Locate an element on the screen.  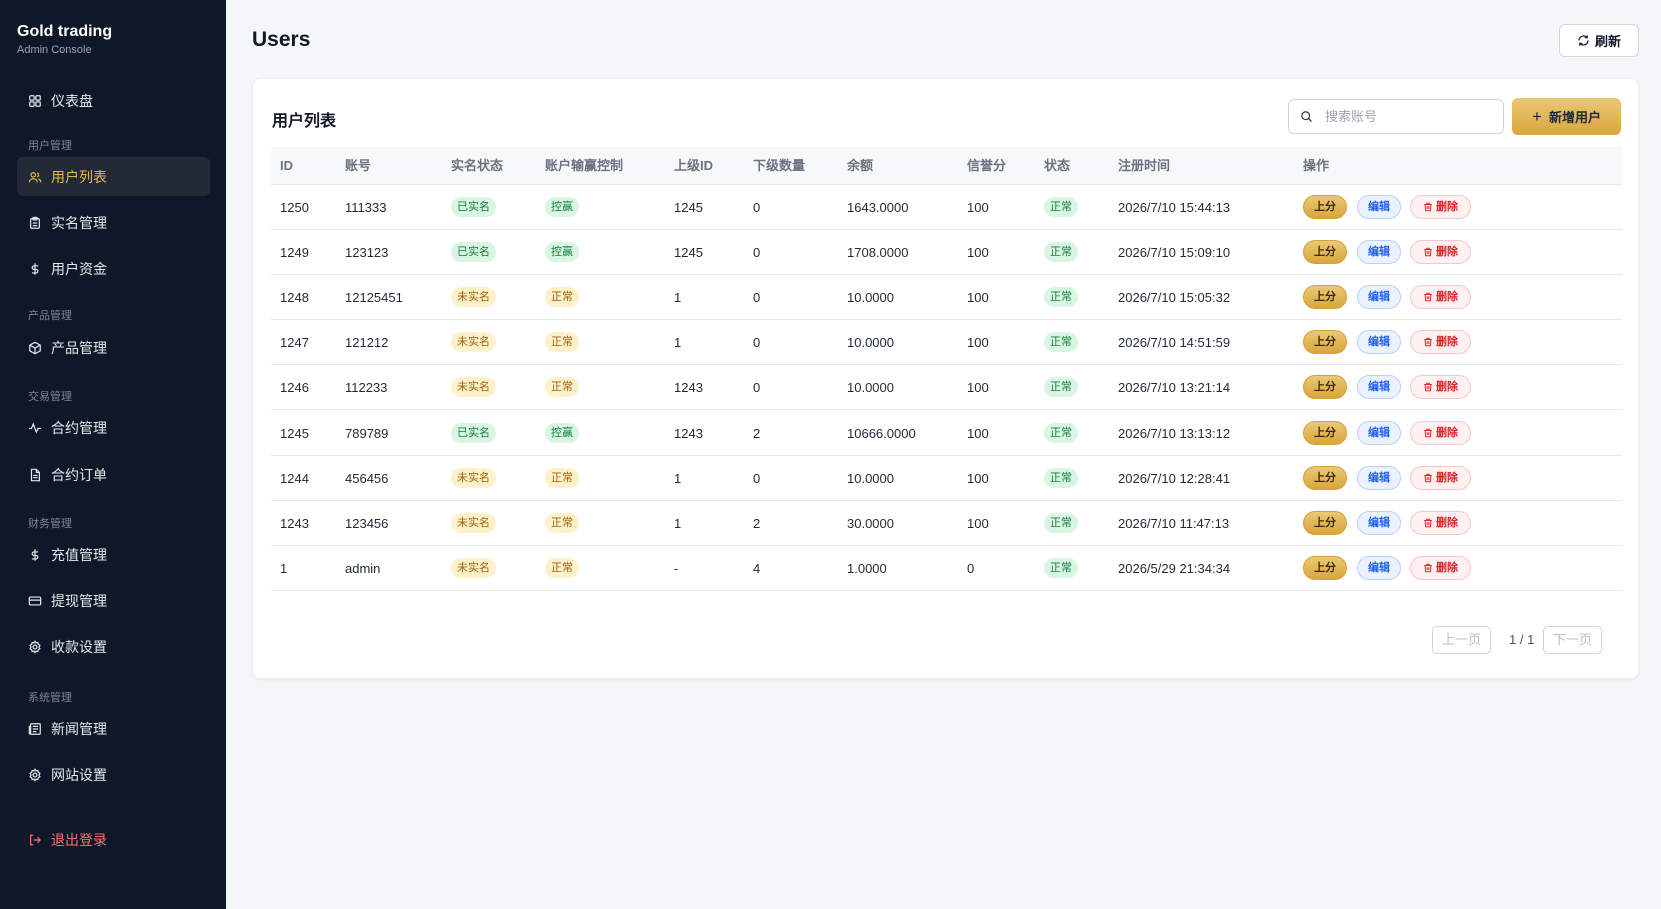
column-header-actions: 操作 is located at coordinates (1316, 165).